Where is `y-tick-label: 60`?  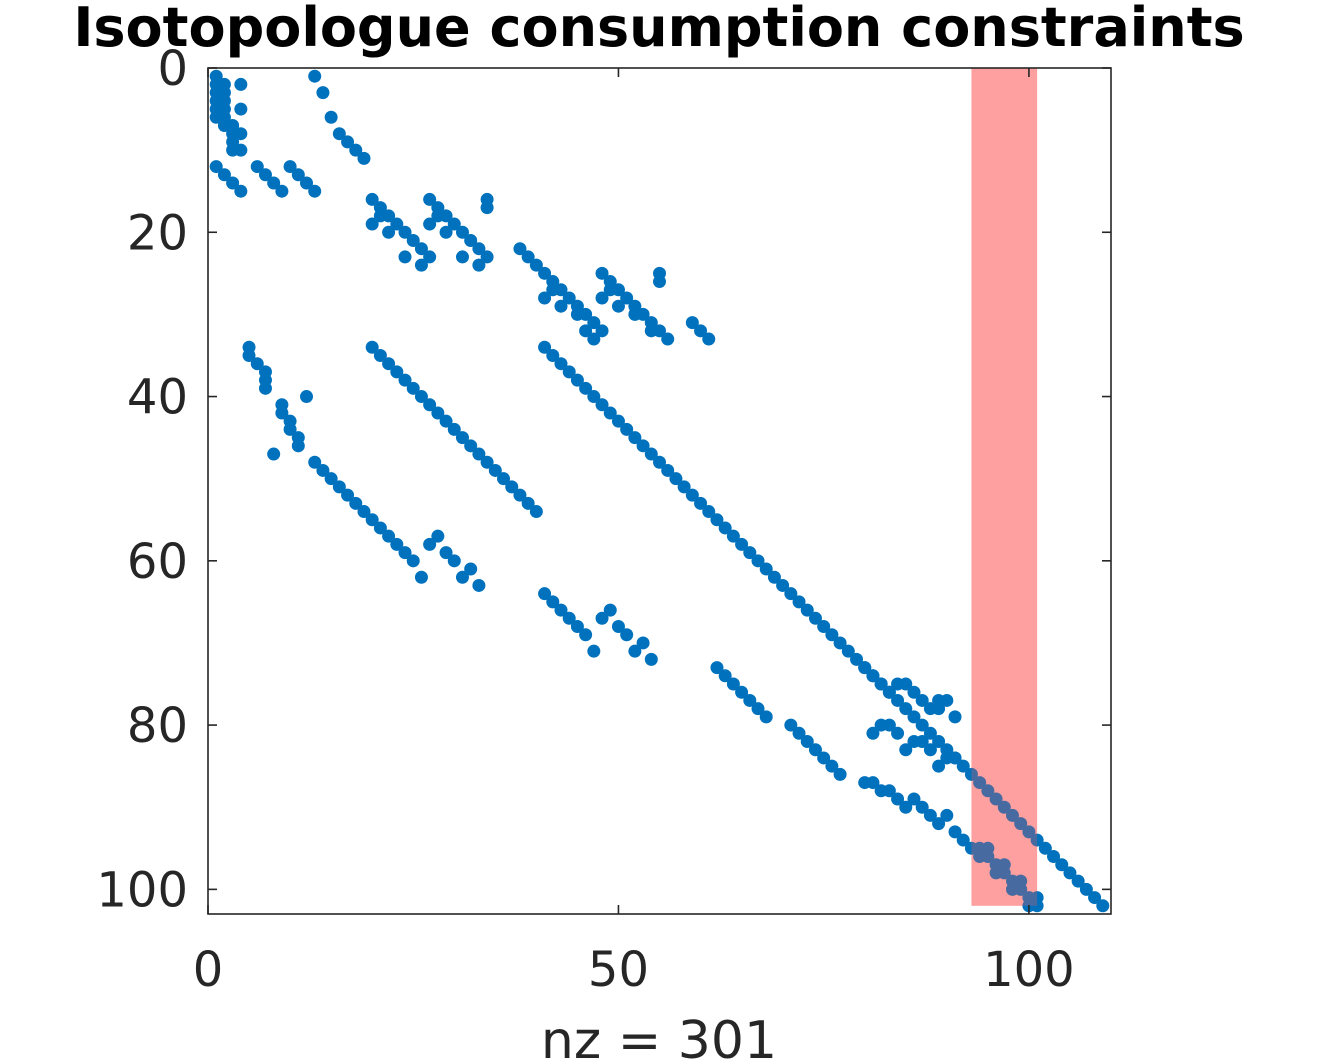
y-tick-label: 60 is located at coordinates (157, 562).